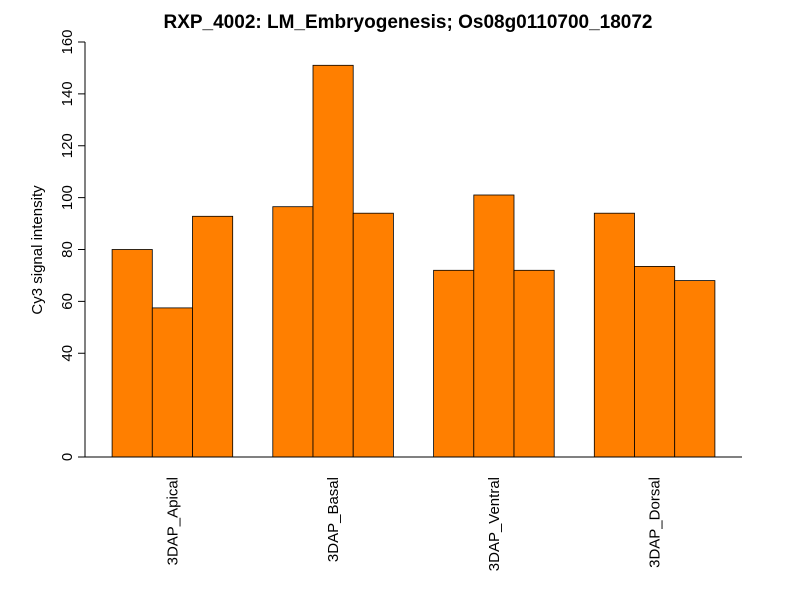  I want to click on x-tick-label: 3DAP_Basal, so click(333, 519).